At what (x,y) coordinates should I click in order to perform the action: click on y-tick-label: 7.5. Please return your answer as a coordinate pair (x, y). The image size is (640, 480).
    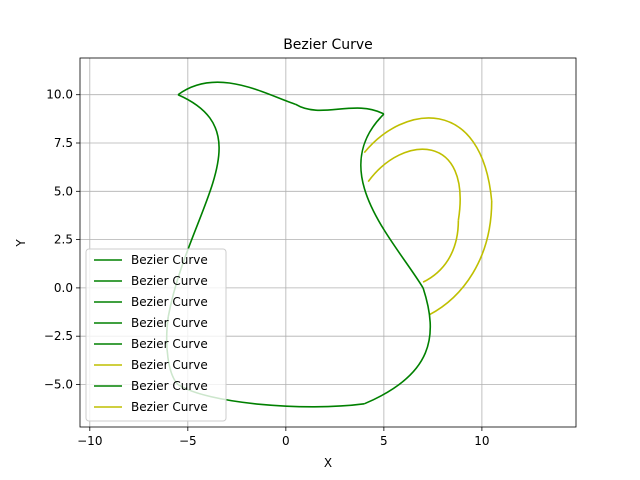
    Looking at the image, I should click on (63, 143).